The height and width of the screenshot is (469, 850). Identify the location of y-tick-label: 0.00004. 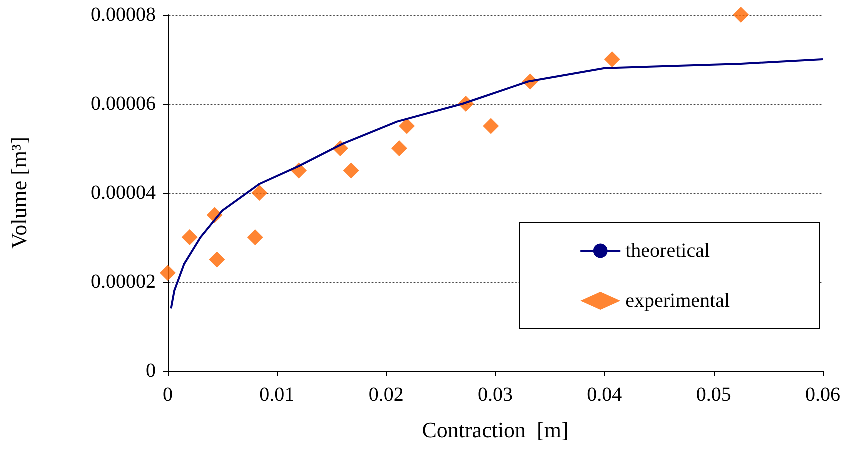
(123, 193).